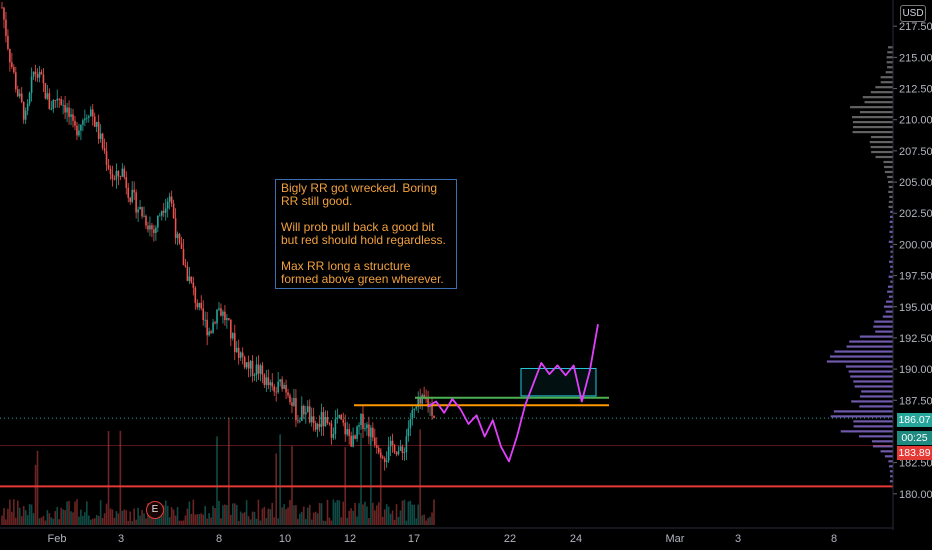 The width and height of the screenshot is (932, 550). I want to click on time-axis: Feb 3 8 10 12 17 22 24 Mar 3 8, so click(446, 536).